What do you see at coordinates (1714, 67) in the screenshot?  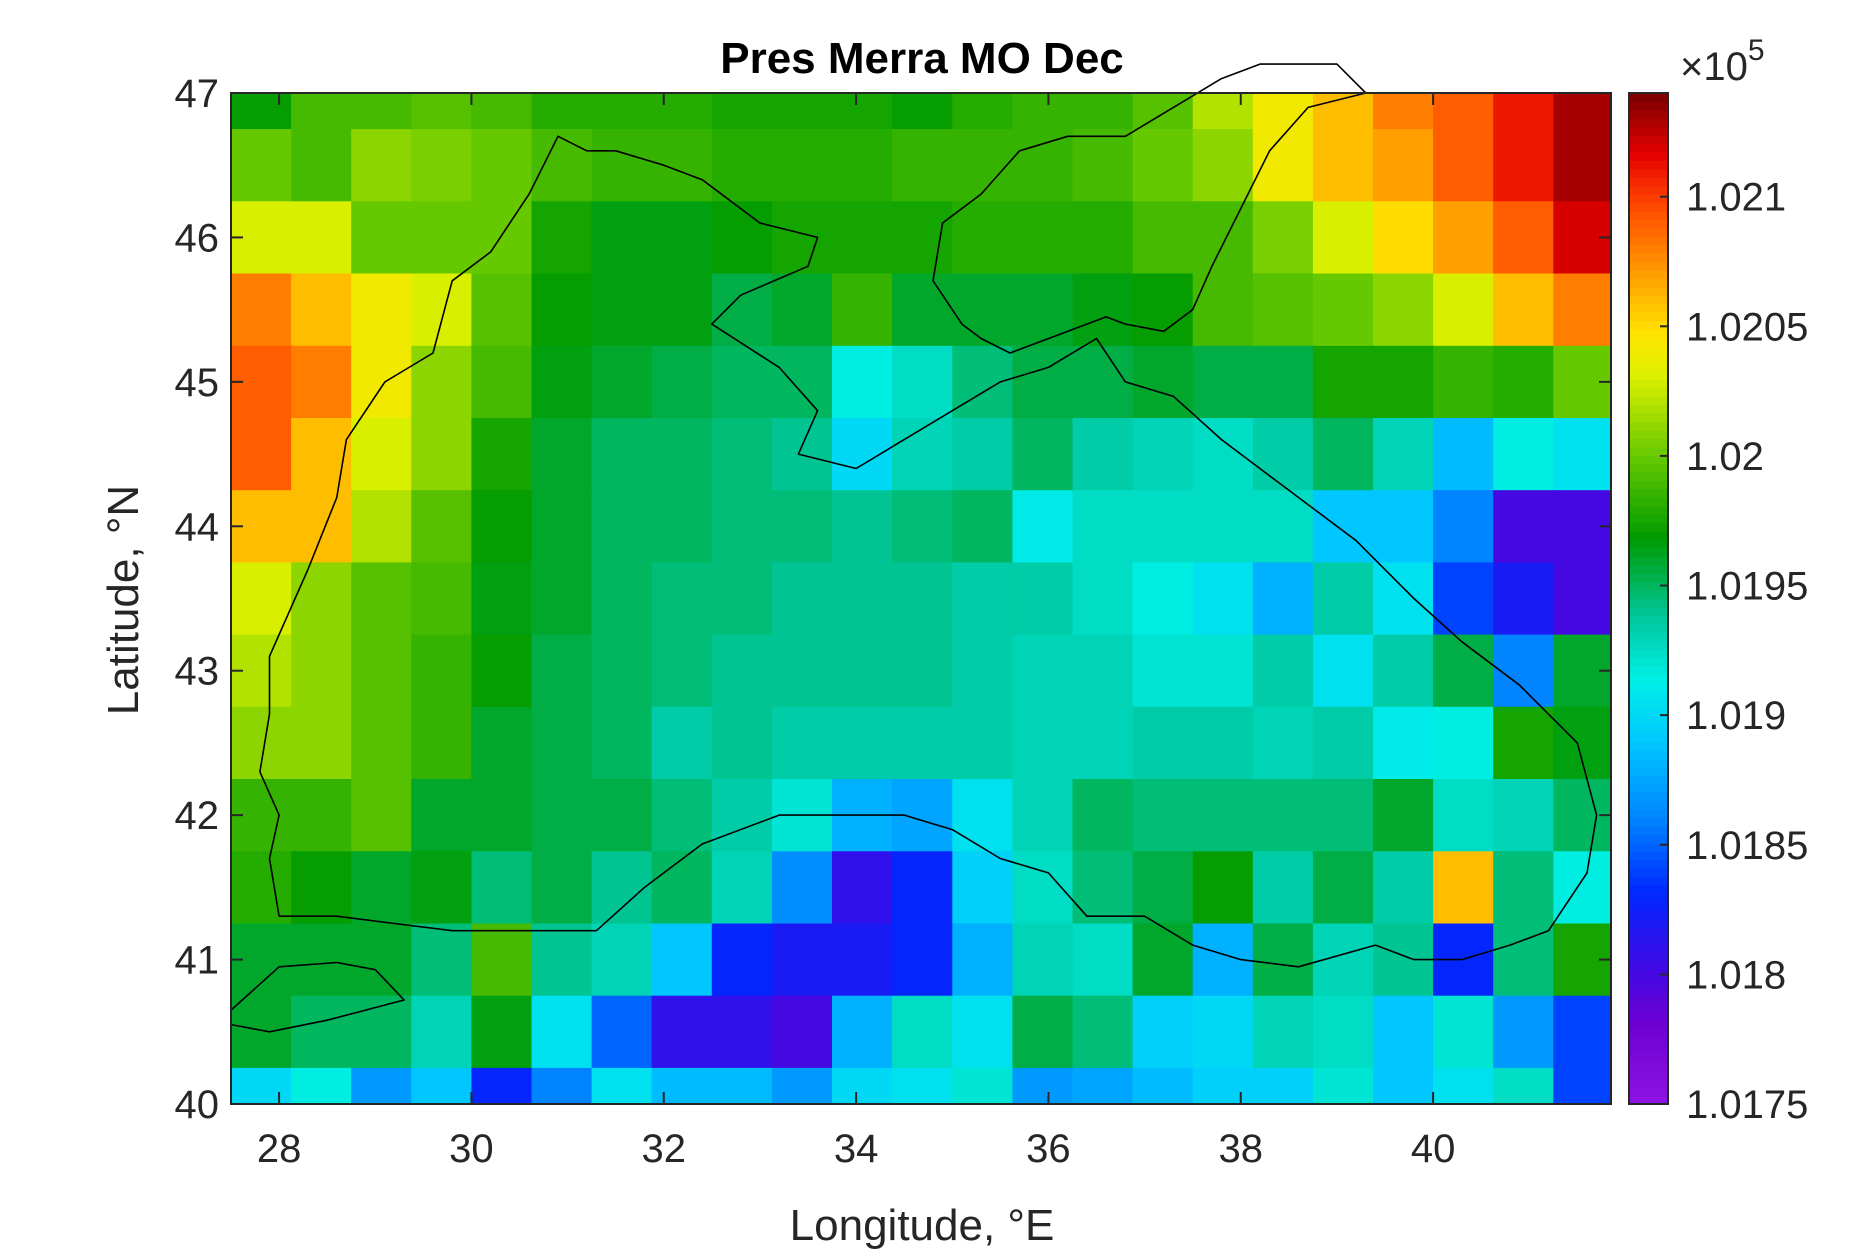 I see `colorbar-exponent-base: ×10` at bounding box center [1714, 67].